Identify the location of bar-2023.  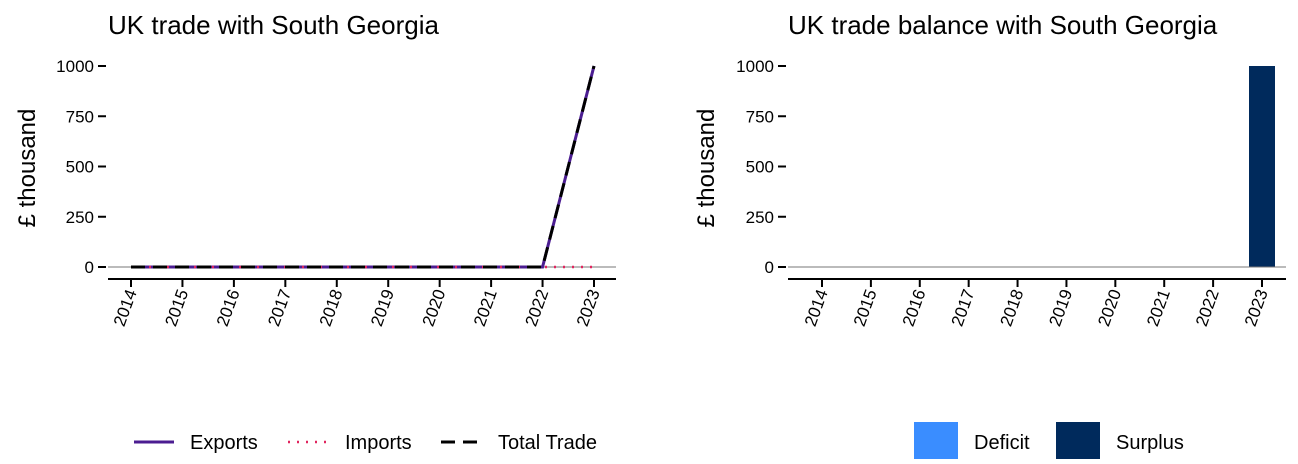
(1262, 166).